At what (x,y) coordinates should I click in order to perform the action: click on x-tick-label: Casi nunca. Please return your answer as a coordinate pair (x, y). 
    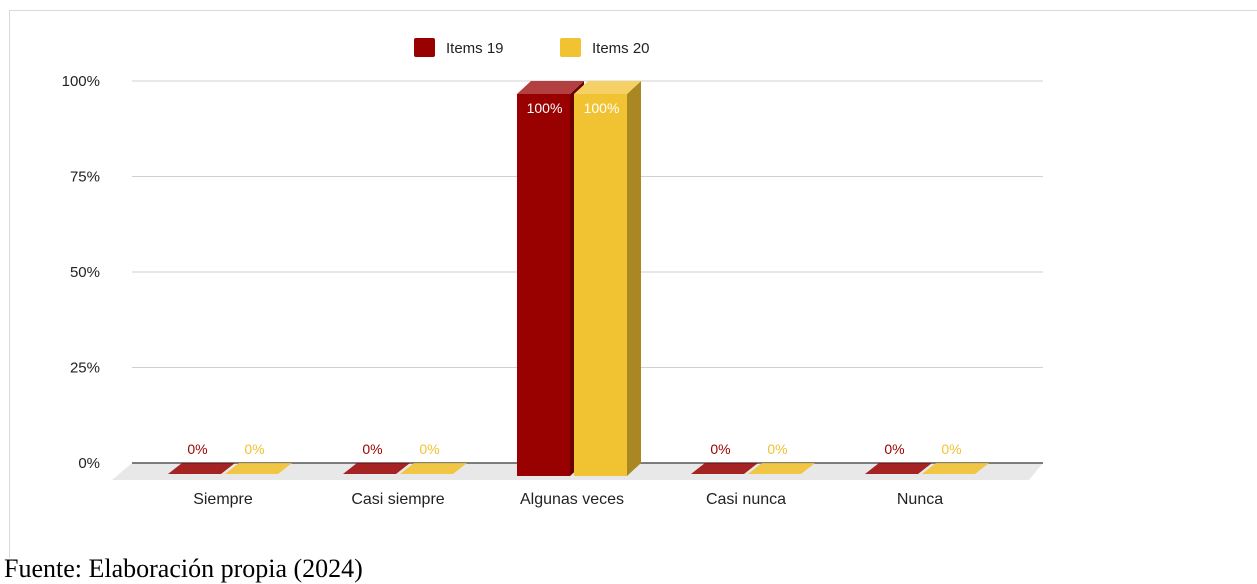
    Looking at the image, I should click on (746, 499).